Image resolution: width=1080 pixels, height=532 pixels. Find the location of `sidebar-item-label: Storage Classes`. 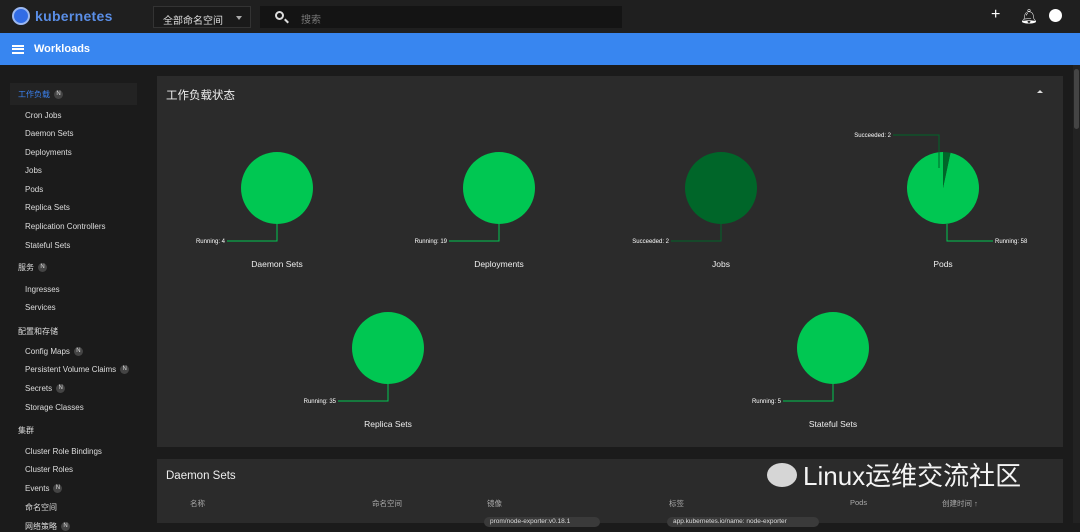

sidebar-item-label: Storage Classes is located at coordinates (54, 407).